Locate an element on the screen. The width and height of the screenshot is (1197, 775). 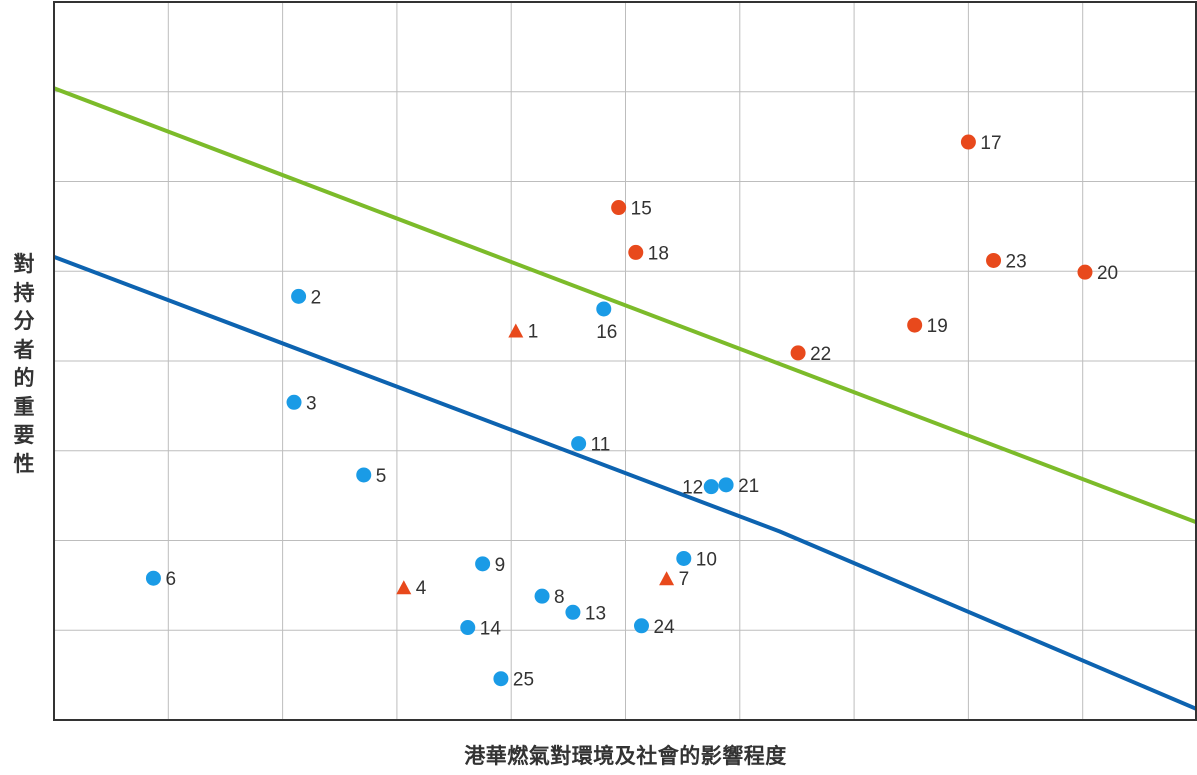
point-label-14: 14 is located at coordinates (491, 629).